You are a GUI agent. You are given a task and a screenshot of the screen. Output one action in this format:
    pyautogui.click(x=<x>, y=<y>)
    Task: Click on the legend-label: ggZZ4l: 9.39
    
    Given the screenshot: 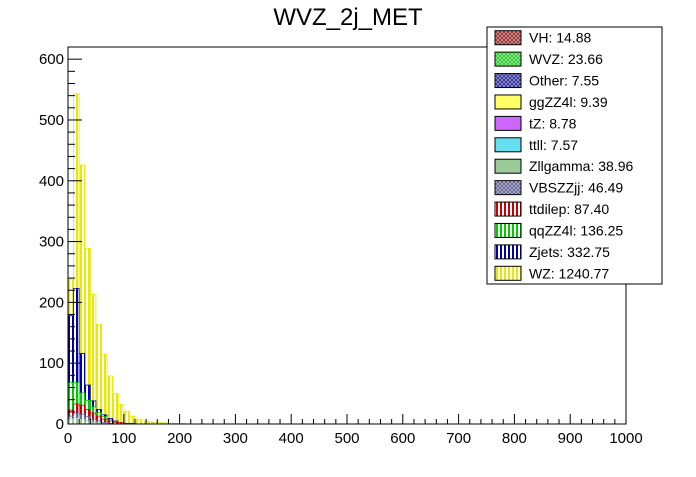 What is the action you would take?
    pyautogui.click(x=568, y=102)
    